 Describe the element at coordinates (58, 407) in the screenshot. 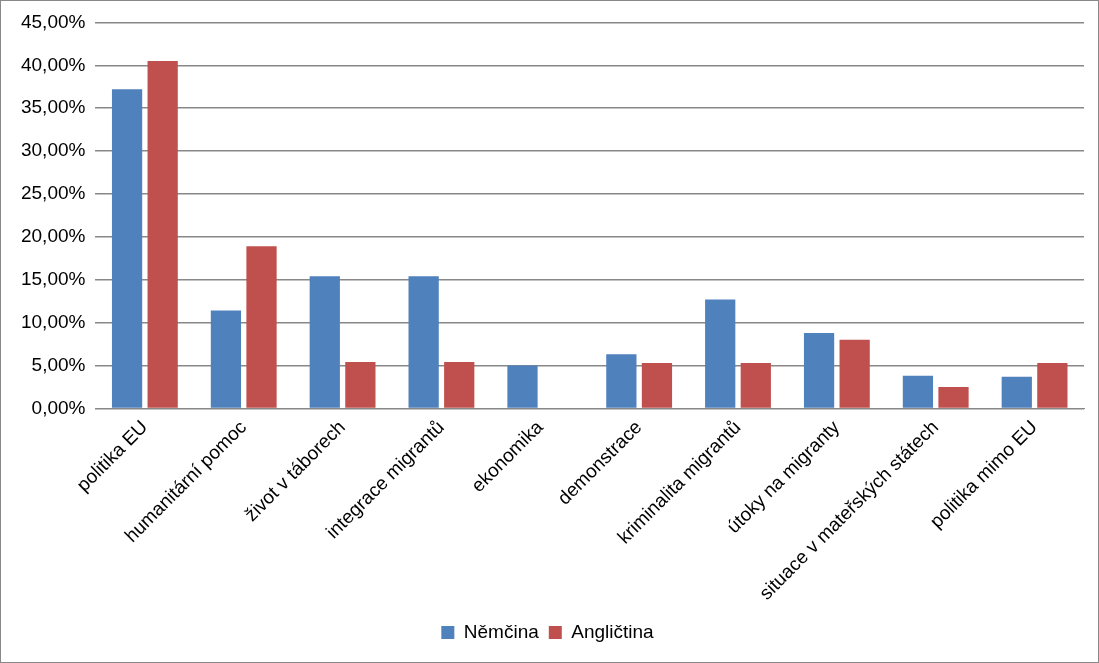

I see `y-tick-label: 0,00%` at that location.